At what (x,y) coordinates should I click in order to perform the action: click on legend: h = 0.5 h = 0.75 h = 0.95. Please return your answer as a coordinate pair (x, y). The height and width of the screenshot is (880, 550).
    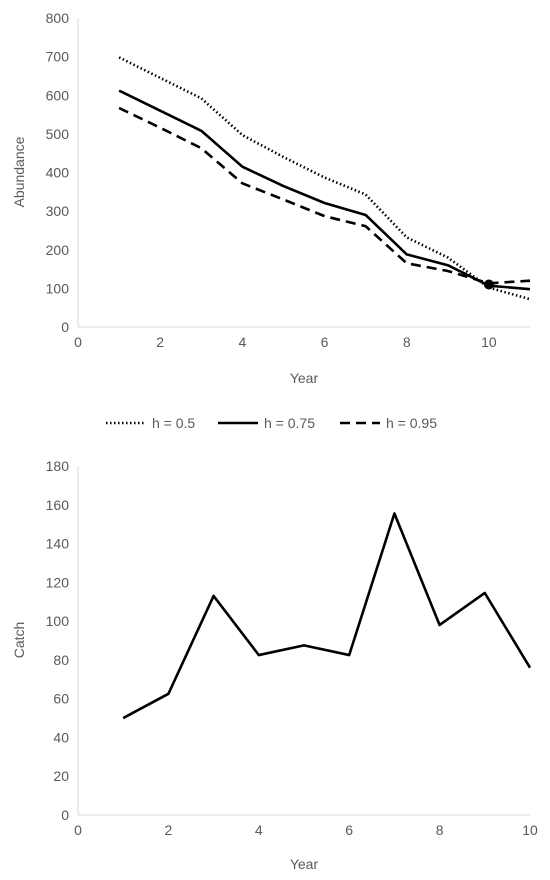
    Looking at the image, I should click on (271, 423).